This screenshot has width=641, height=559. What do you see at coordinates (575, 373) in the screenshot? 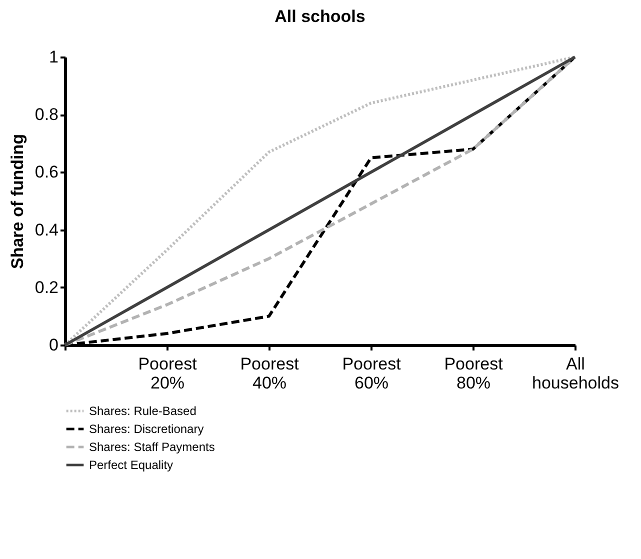
I see `x-tick-label: All households` at bounding box center [575, 373].